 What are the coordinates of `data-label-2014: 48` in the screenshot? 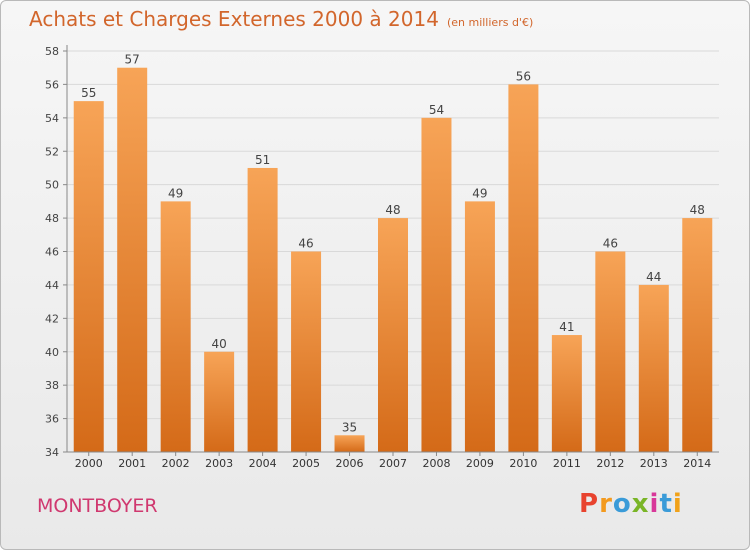 It's located at (697, 210).